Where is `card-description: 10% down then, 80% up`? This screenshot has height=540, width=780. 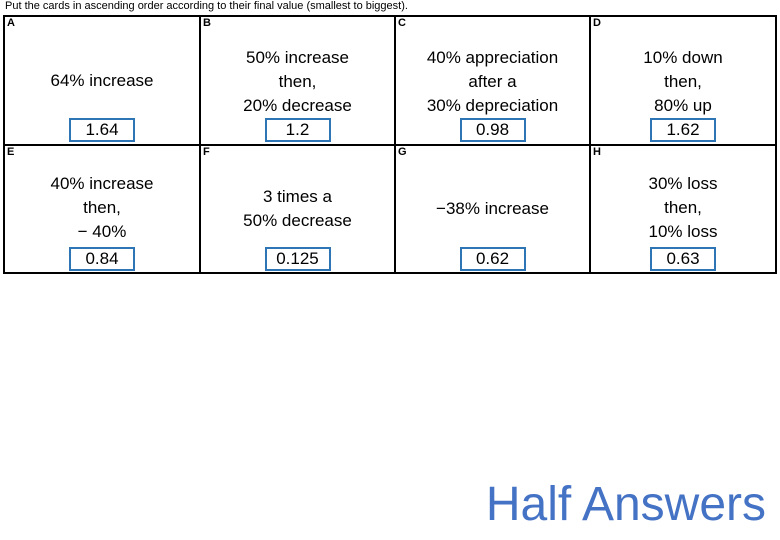 card-description: 10% down then, 80% up is located at coordinates (683, 82).